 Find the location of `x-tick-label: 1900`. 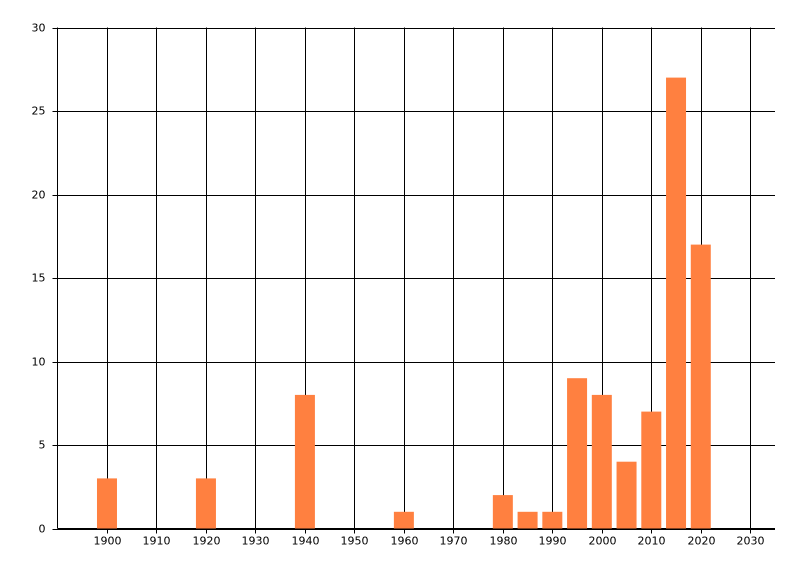

x-tick-label: 1900 is located at coordinates (108, 541).